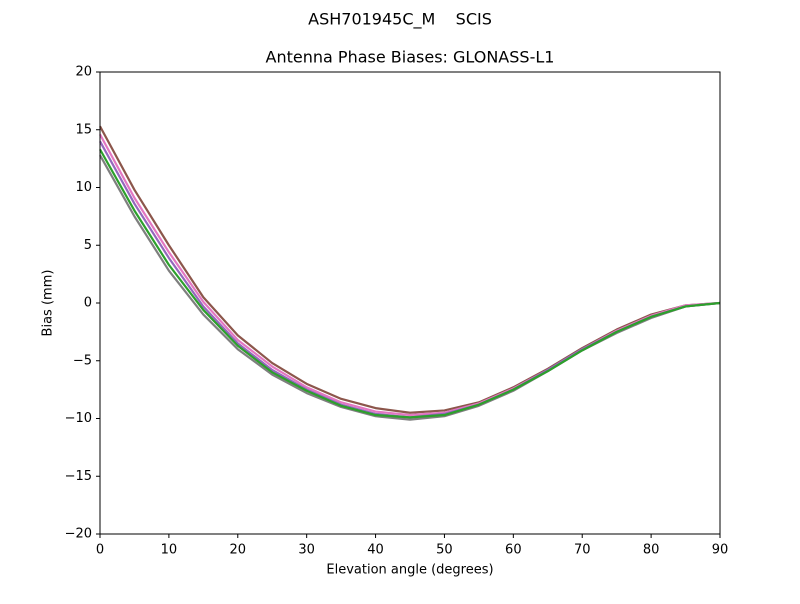  What do you see at coordinates (48, 303) in the screenshot?
I see `y-axis-label: Bias (mm)` at bounding box center [48, 303].